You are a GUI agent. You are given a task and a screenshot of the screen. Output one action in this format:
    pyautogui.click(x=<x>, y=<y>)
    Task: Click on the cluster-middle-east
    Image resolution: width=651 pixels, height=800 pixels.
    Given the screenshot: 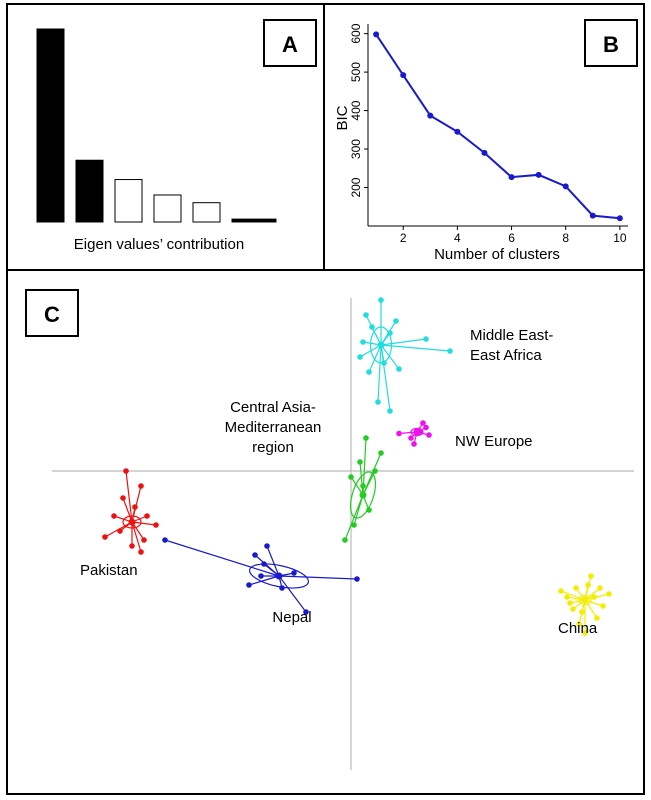 What is the action you would take?
    pyautogui.click(x=405, y=355)
    